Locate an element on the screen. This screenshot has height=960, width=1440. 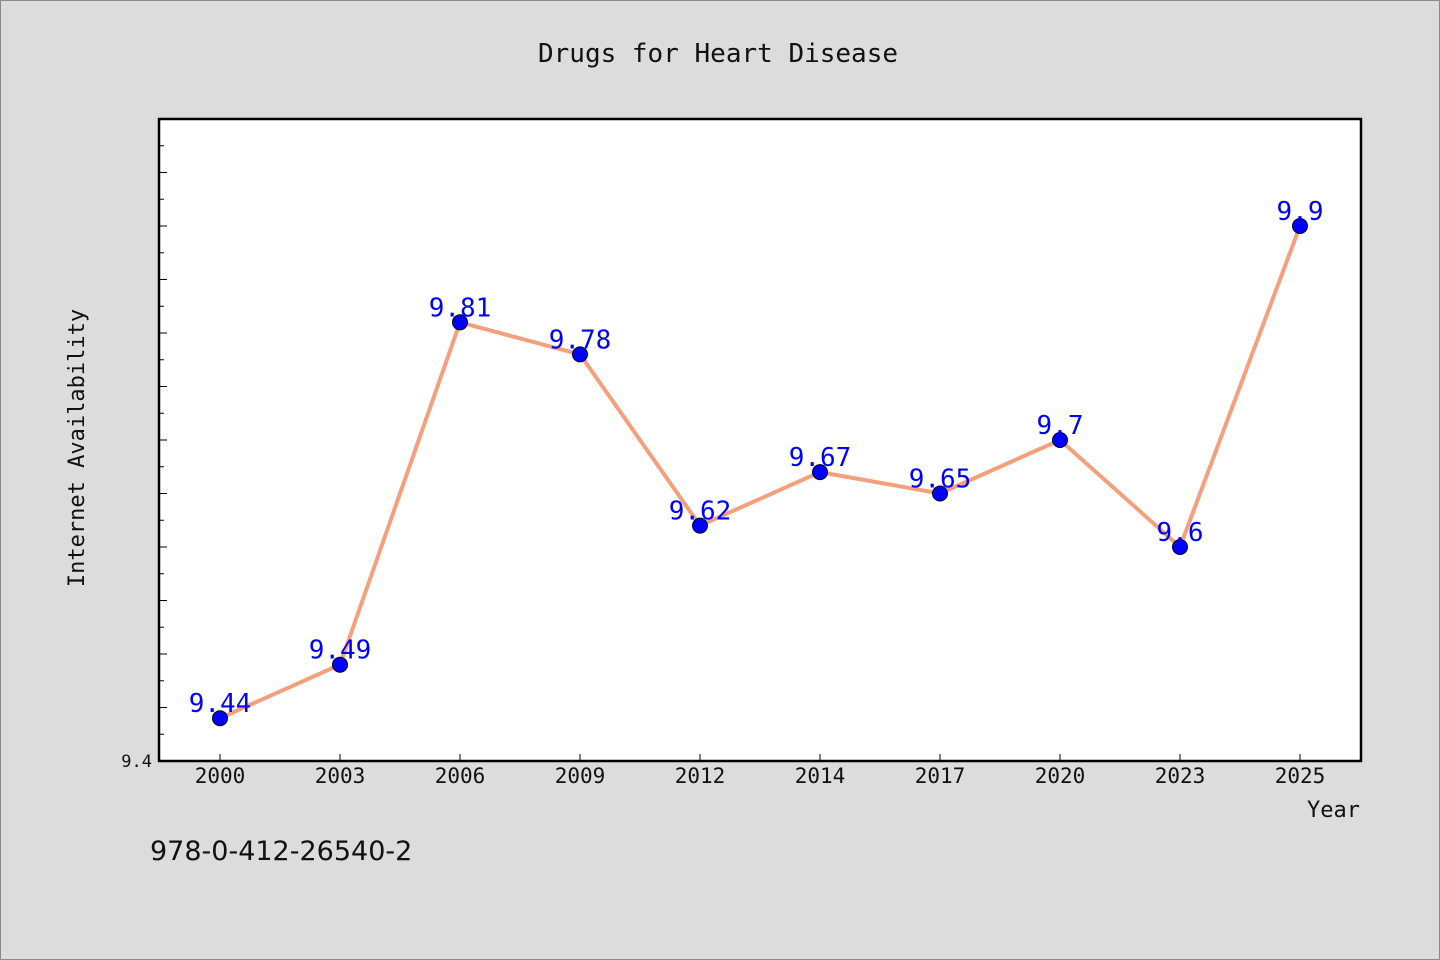
x-tick-label: 2003 is located at coordinates (340, 776).